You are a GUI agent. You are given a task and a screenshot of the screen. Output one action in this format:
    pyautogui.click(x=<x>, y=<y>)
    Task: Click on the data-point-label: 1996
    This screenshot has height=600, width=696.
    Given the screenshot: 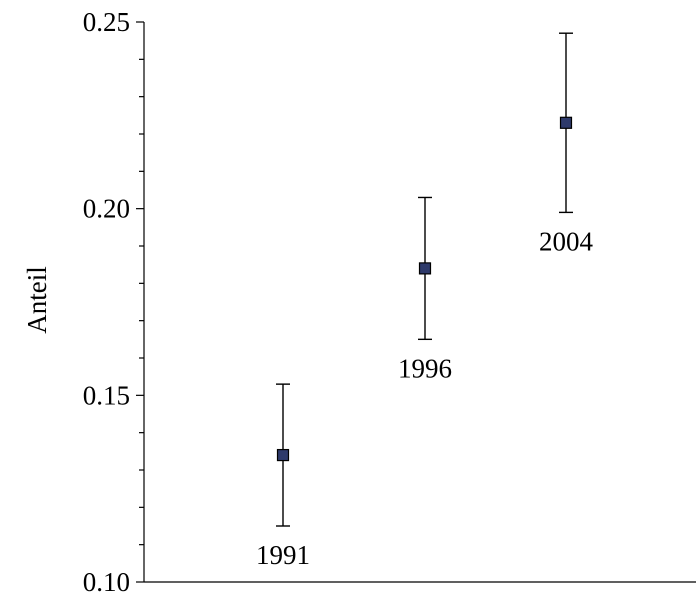 What is the action you would take?
    pyautogui.click(x=425, y=368)
    